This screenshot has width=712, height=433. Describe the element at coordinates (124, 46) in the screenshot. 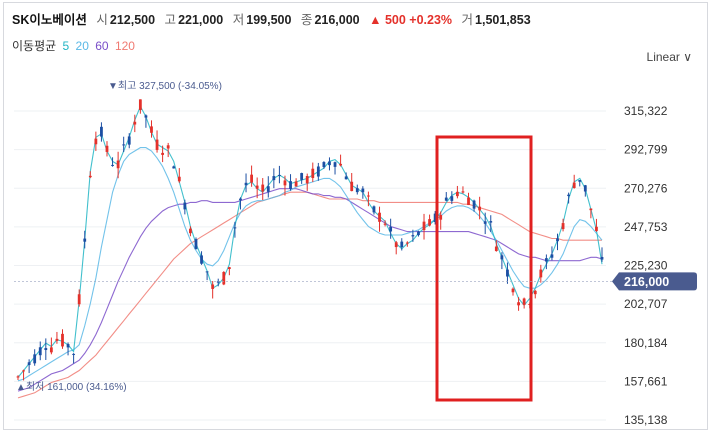

I see `ma-period-120: 120` at that location.